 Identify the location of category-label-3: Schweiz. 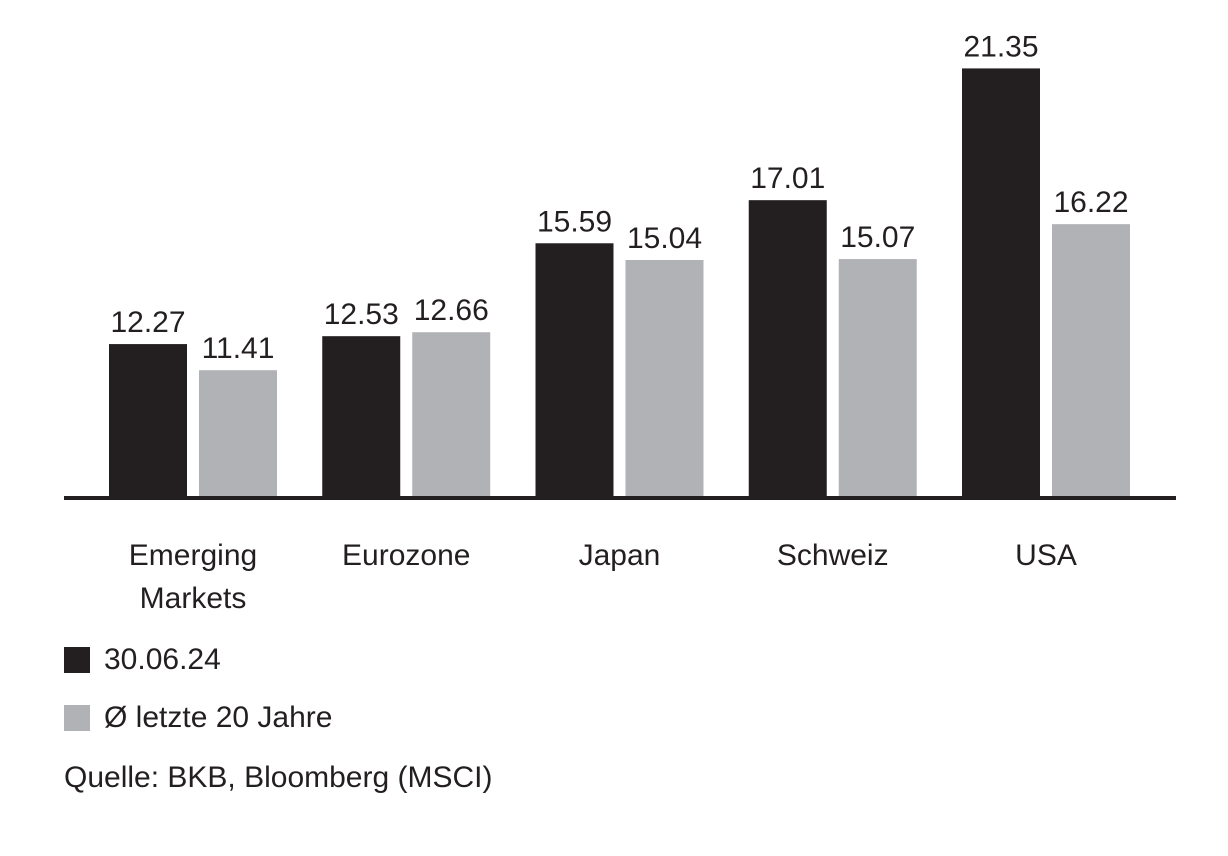
(833, 555).